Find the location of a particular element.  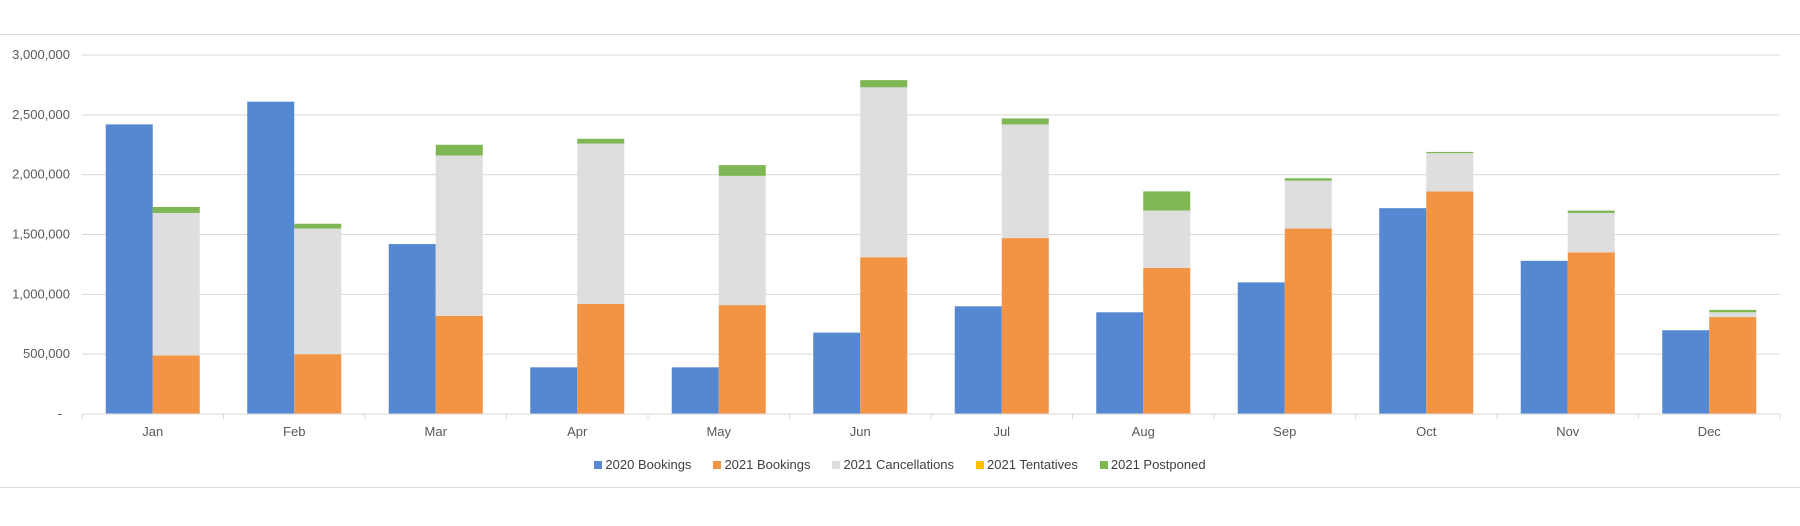

legend-label: 2021 Postponed is located at coordinates (1158, 464).